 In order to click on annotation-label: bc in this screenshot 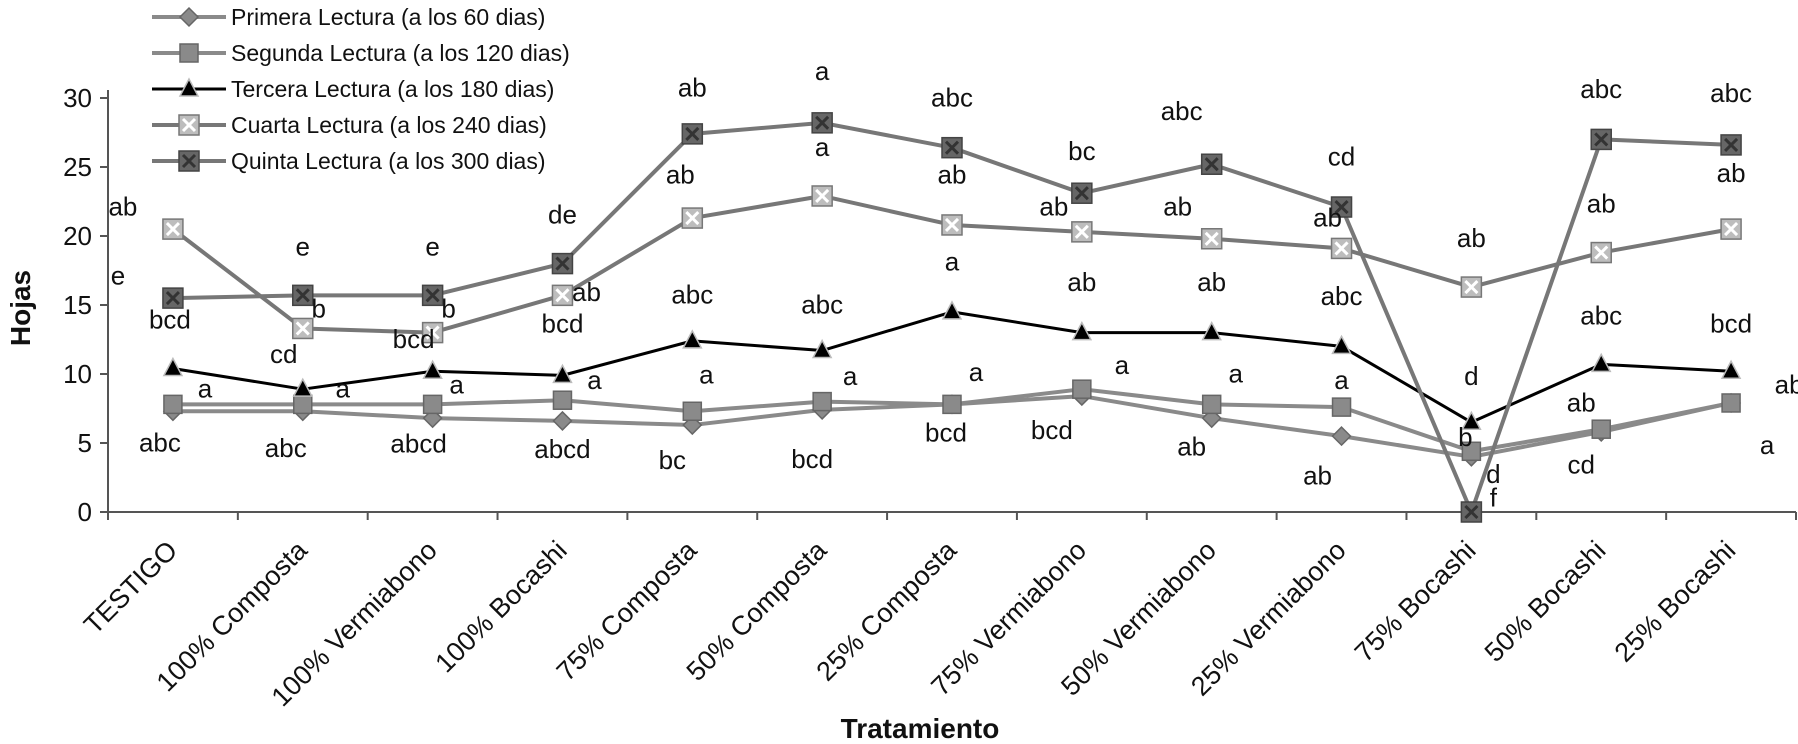, I will do `click(1081, 151)`.